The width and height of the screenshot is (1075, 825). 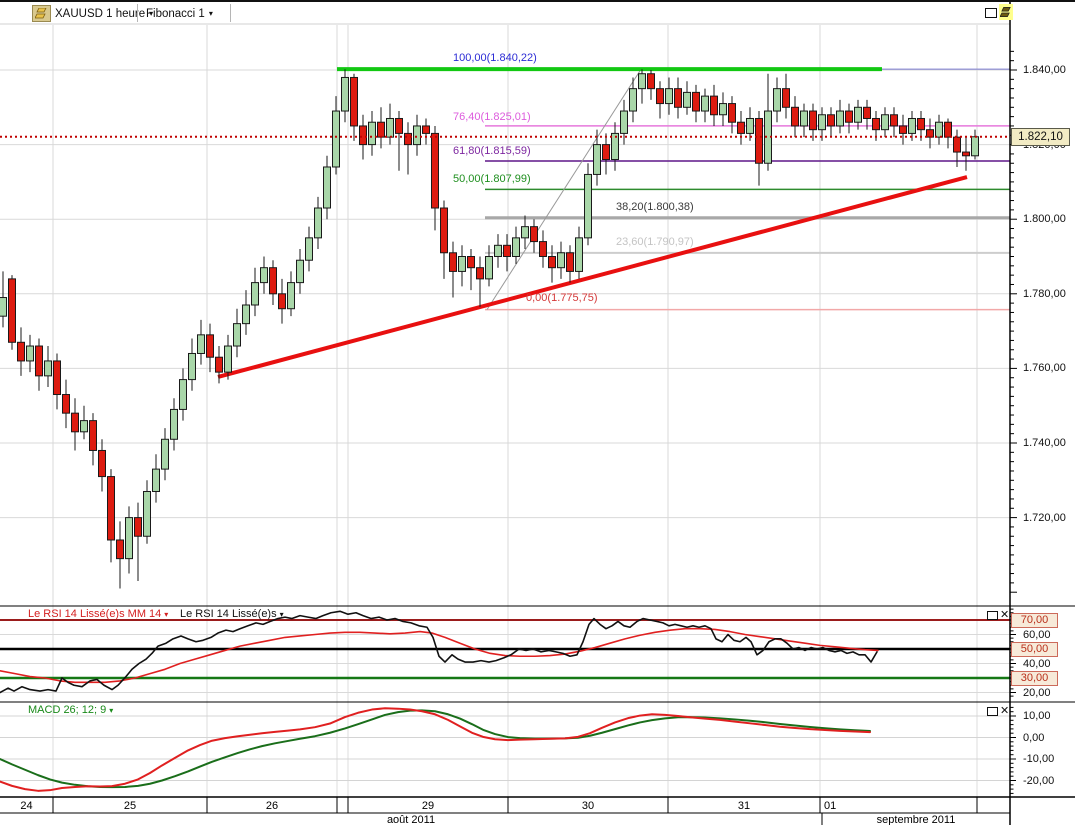 I want to click on fibonacci-anchor-line, so click(x=564, y=189).